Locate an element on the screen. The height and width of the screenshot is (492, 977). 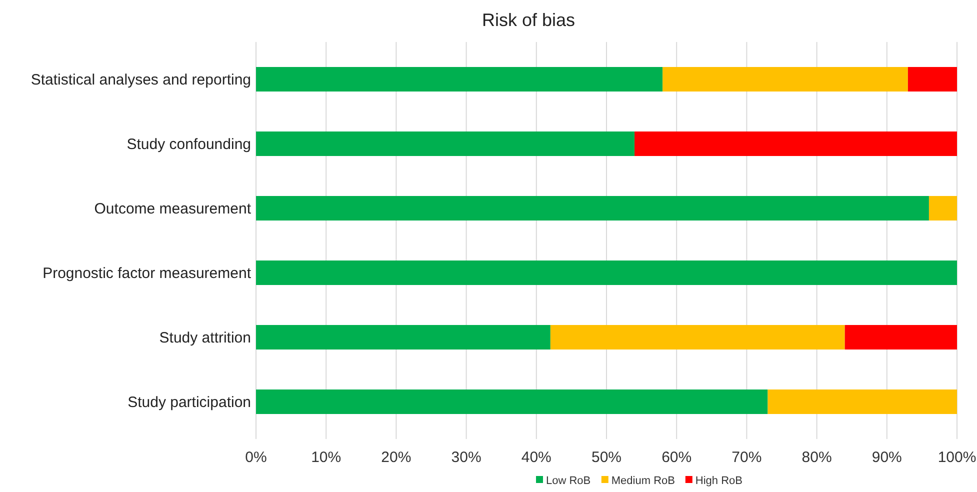
legend-label: High RoB is located at coordinates (718, 481).